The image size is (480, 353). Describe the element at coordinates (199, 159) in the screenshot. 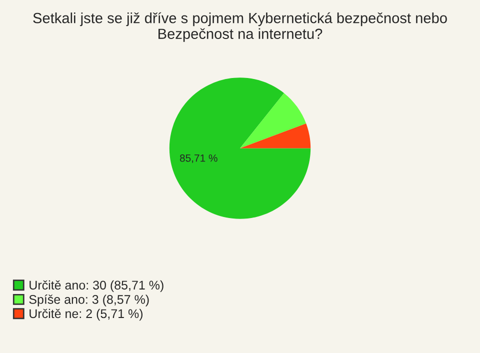

I see `data-label: 85,71 %` at that location.